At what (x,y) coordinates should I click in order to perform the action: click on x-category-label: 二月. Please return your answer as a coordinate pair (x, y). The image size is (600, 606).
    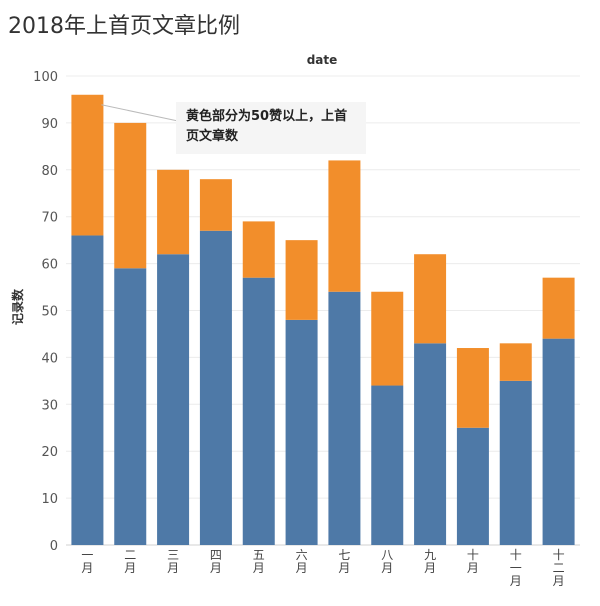
    Looking at the image, I should click on (130, 561).